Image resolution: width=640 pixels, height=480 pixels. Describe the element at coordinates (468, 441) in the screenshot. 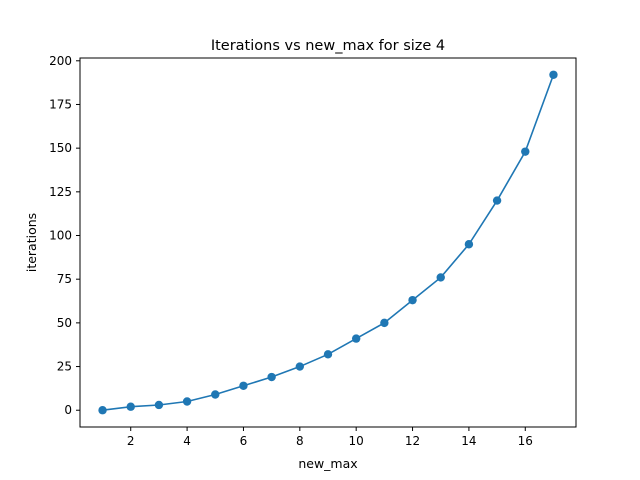

I see `x-tick-label: 14` at that location.